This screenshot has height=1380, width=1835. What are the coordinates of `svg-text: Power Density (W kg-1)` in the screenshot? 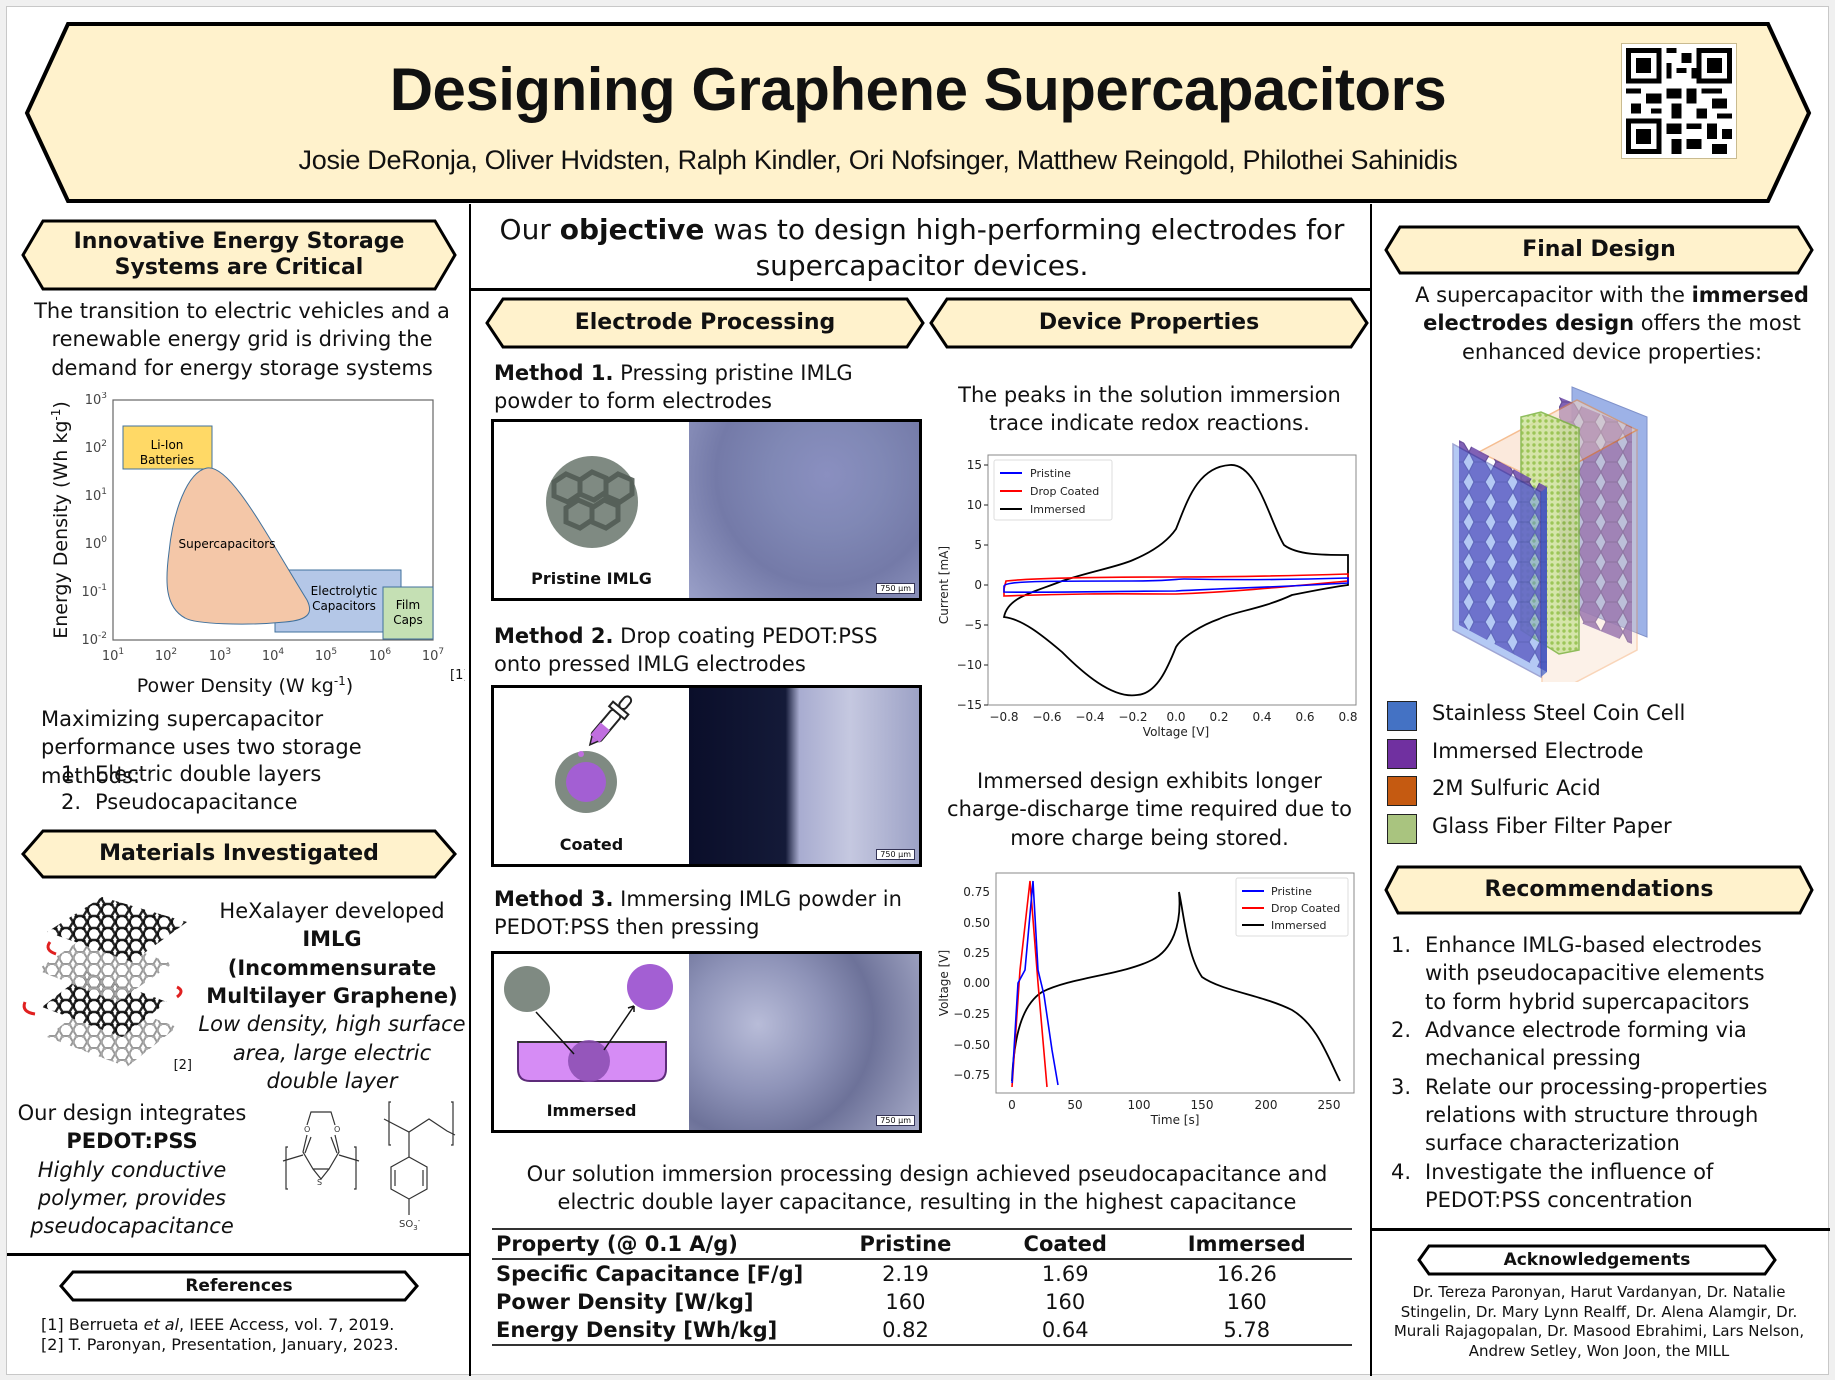 It's located at (245, 685).